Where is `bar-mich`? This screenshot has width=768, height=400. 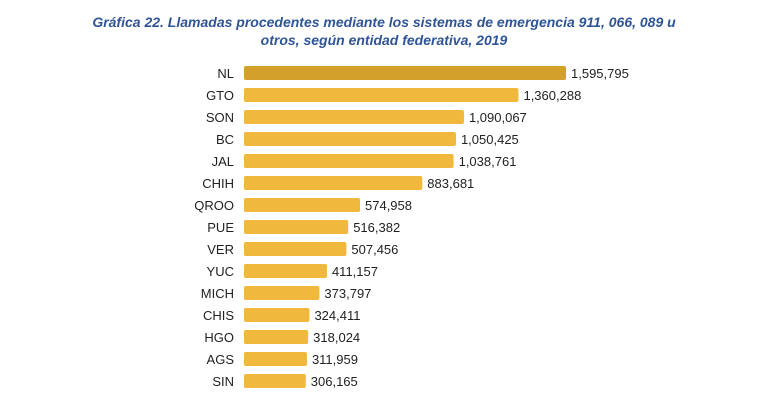 bar-mich is located at coordinates (282, 293).